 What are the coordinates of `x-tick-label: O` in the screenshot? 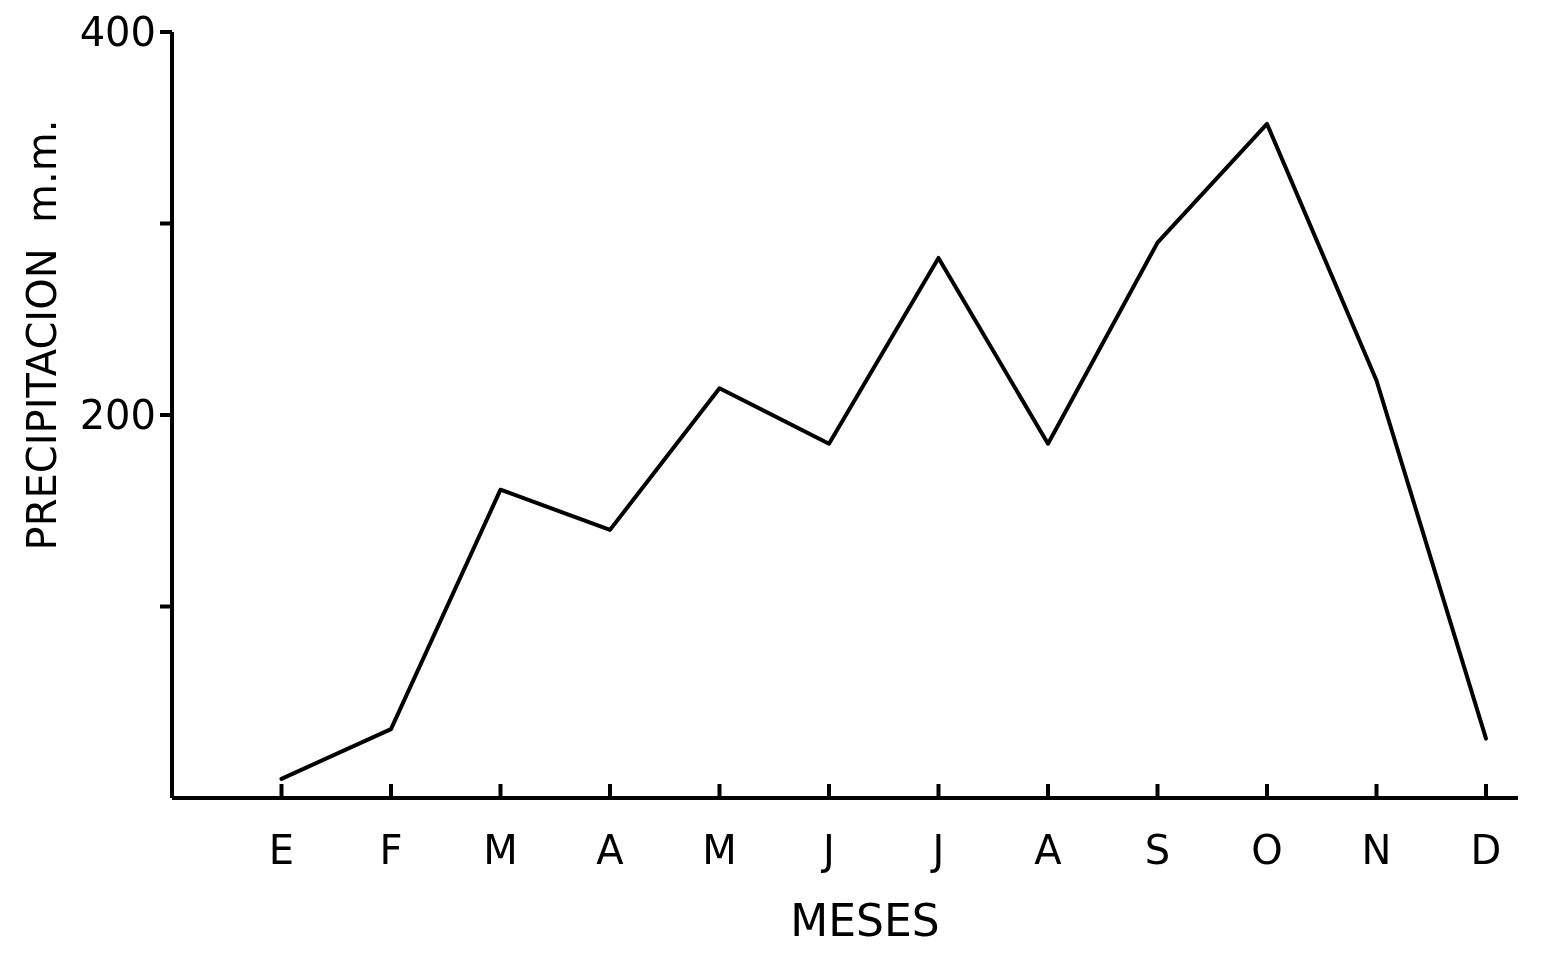 It's located at (1267, 850).